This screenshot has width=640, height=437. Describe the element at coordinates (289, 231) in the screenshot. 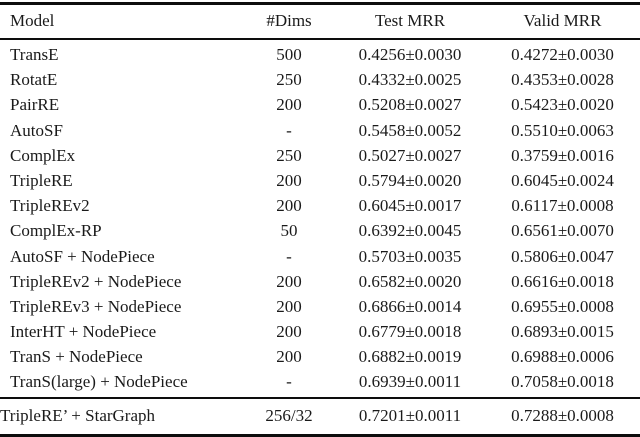

I see `dims-cell: 50` at that location.